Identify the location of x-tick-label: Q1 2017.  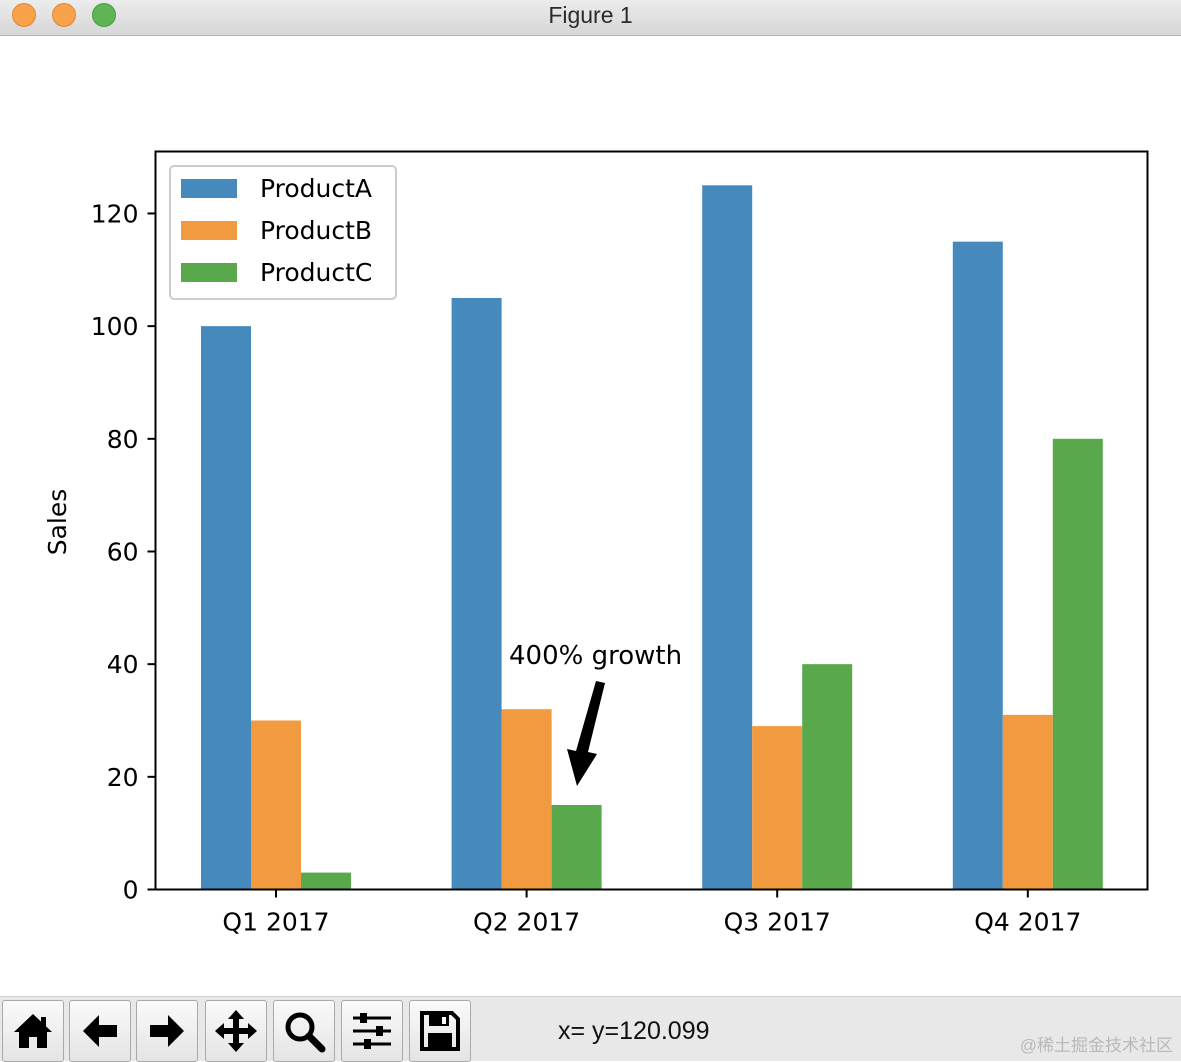
(275, 922).